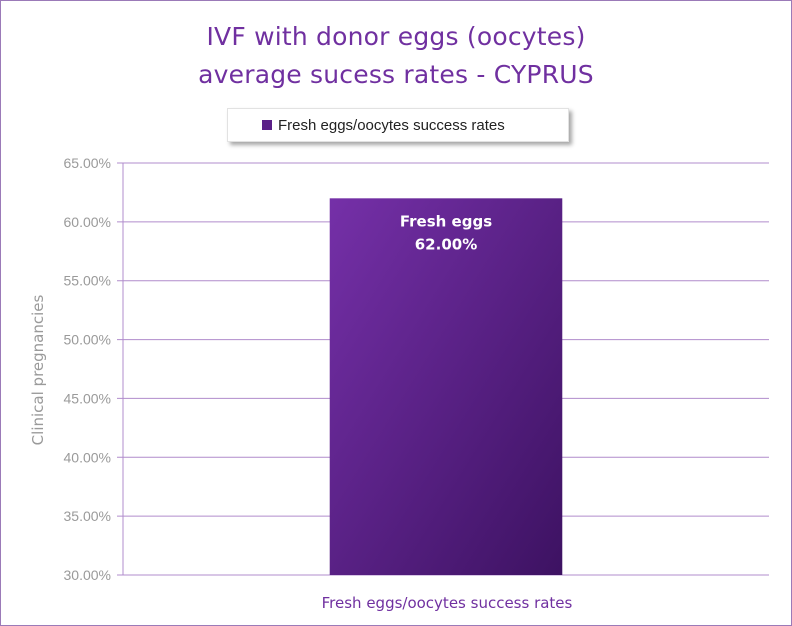  Describe the element at coordinates (87, 457) in the screenshot. I see `y-tick-label: 40.00%` at that location.